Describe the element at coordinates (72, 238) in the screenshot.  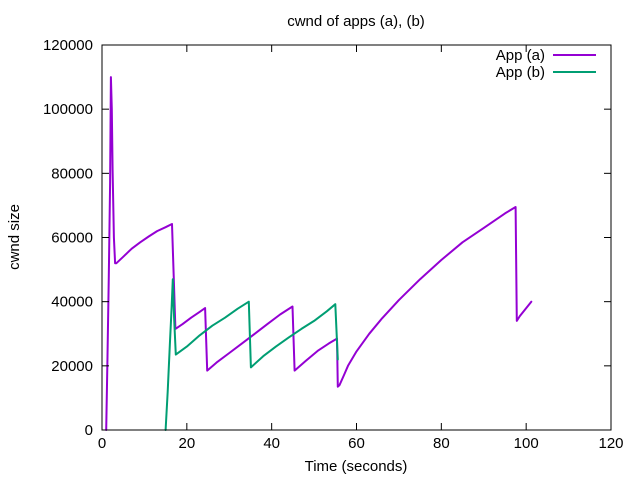
I see `y-tick-label: 60000` at that location.